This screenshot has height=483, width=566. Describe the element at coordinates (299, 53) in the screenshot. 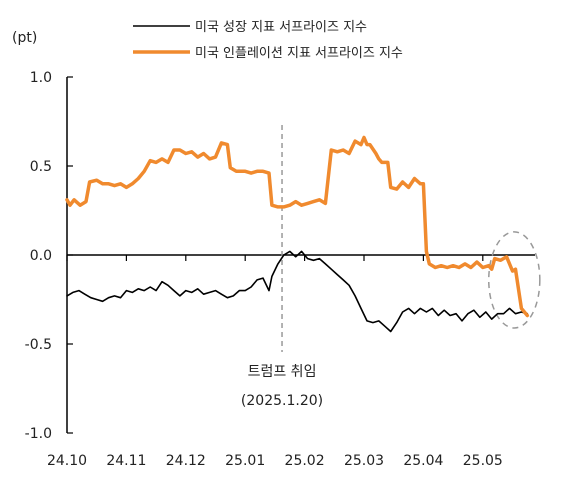

I see `legend-label: 미국 인플레이션 지표 서프라이즈 지수` at that location.